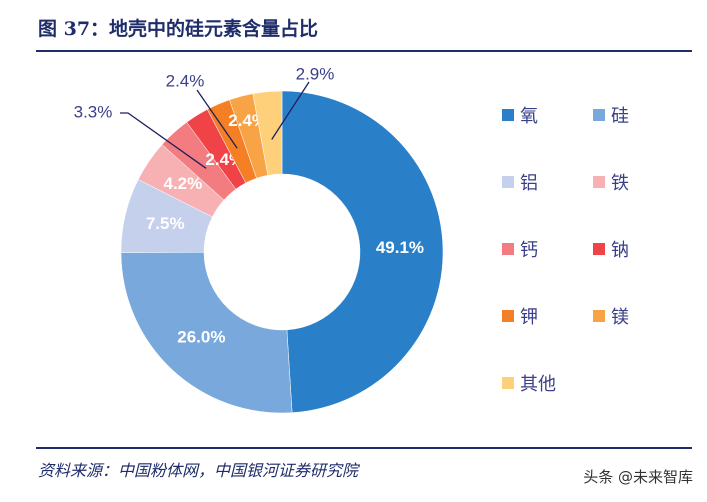 The image size is (707, 502). I want to click on data-label: 2.4%, so click(185, 80).